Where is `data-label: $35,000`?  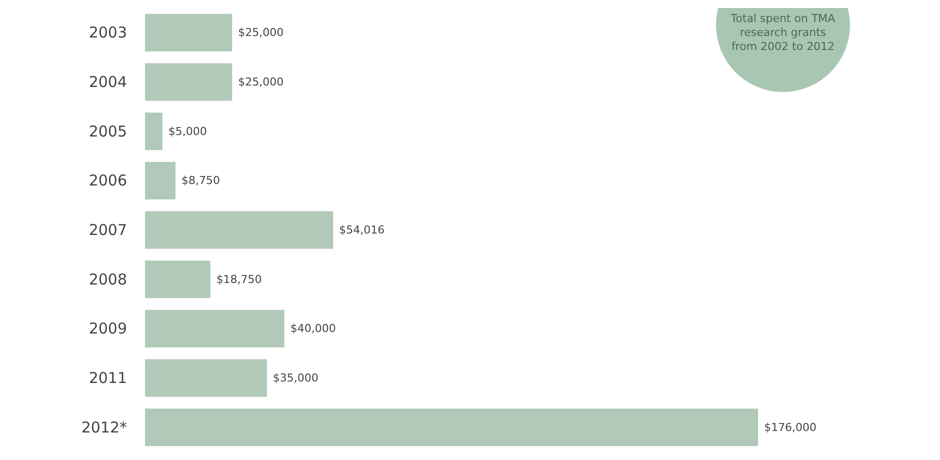
data-label: $35,000 is located at coordinates (295, 378).